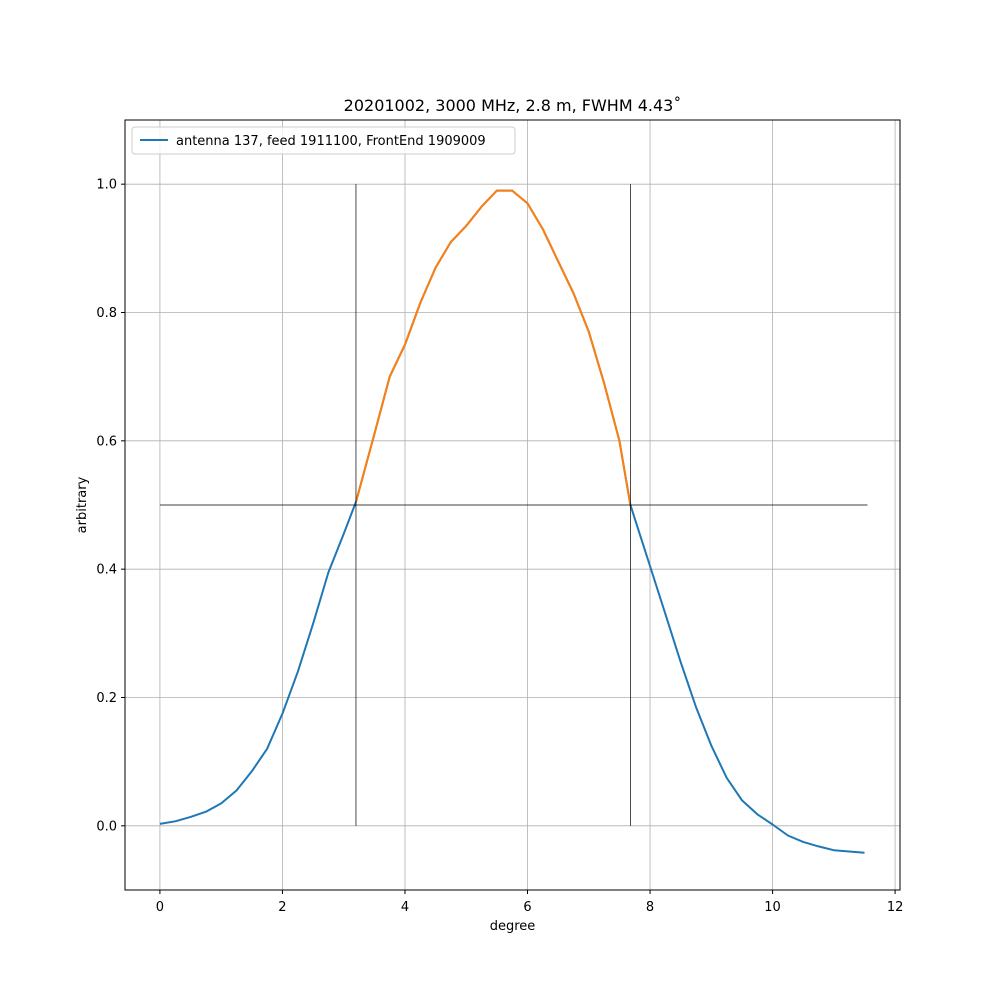  I want to click on x-tick-label: 6, so click(527, 907).